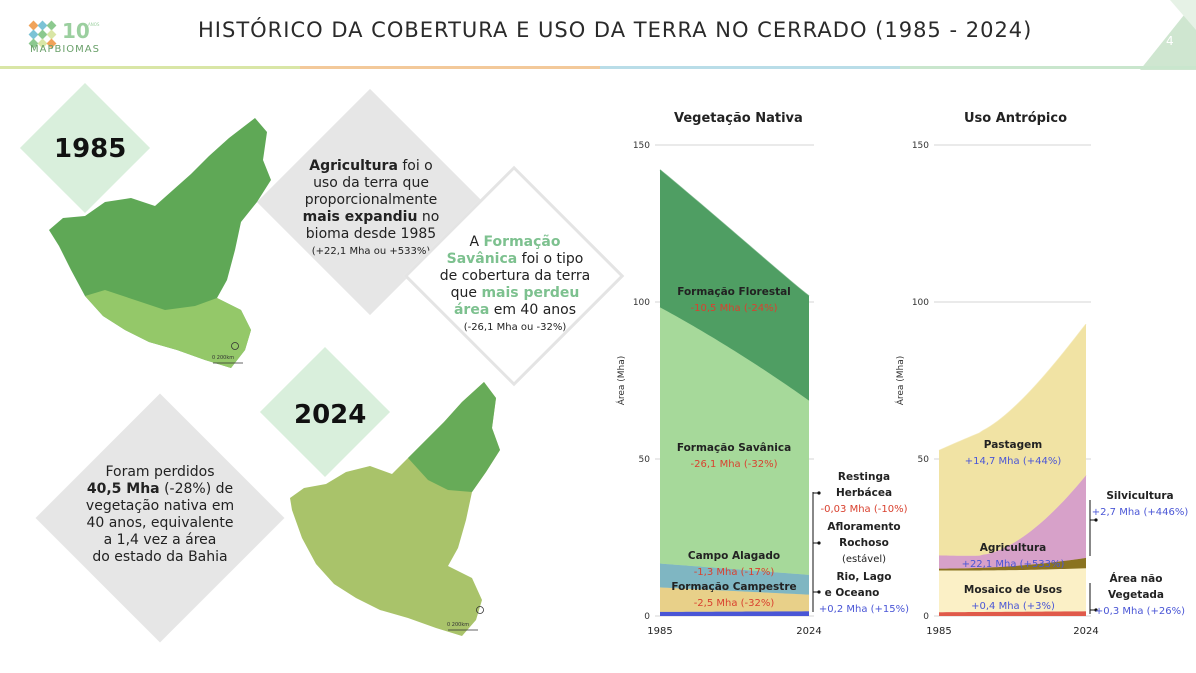 This screenshot has width=1196, height=673. What do you see at coordinates (734, 603) in the screenshot?
I see `series-change: -2,5 Mha (-32%)` at bounding box center [734, 603].